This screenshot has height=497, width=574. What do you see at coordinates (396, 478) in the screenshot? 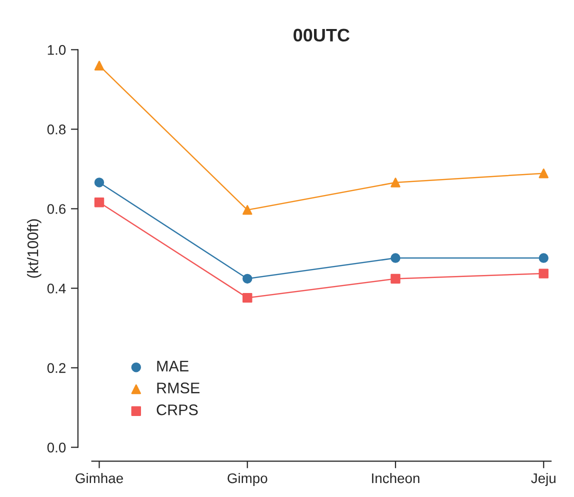
I see `x-tick-label: Incheon` at bounding box center [396, 478].